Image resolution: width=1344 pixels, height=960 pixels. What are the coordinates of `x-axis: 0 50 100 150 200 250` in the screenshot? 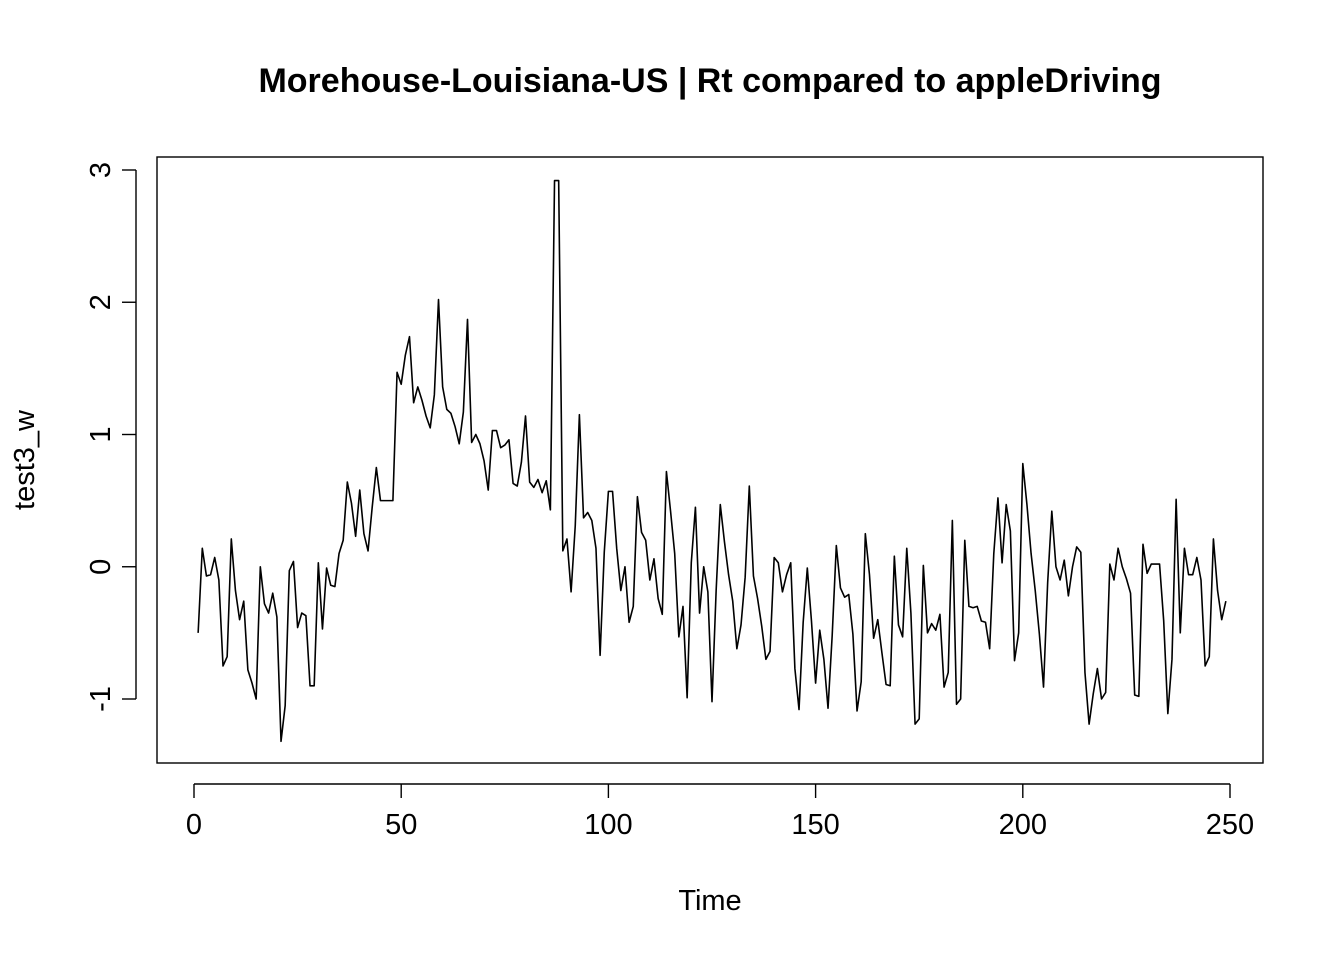 It's located at (720, 812).